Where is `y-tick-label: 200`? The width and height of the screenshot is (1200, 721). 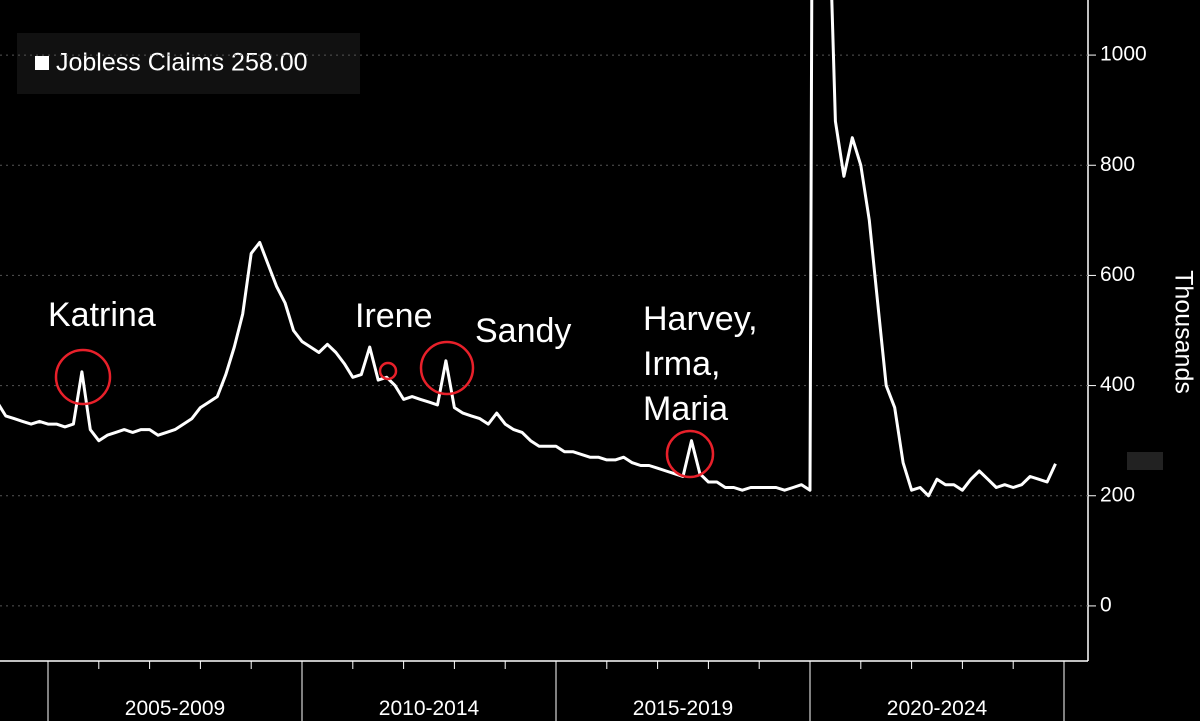
y-tick-label: 200 is located at coordinates (1117, 494).